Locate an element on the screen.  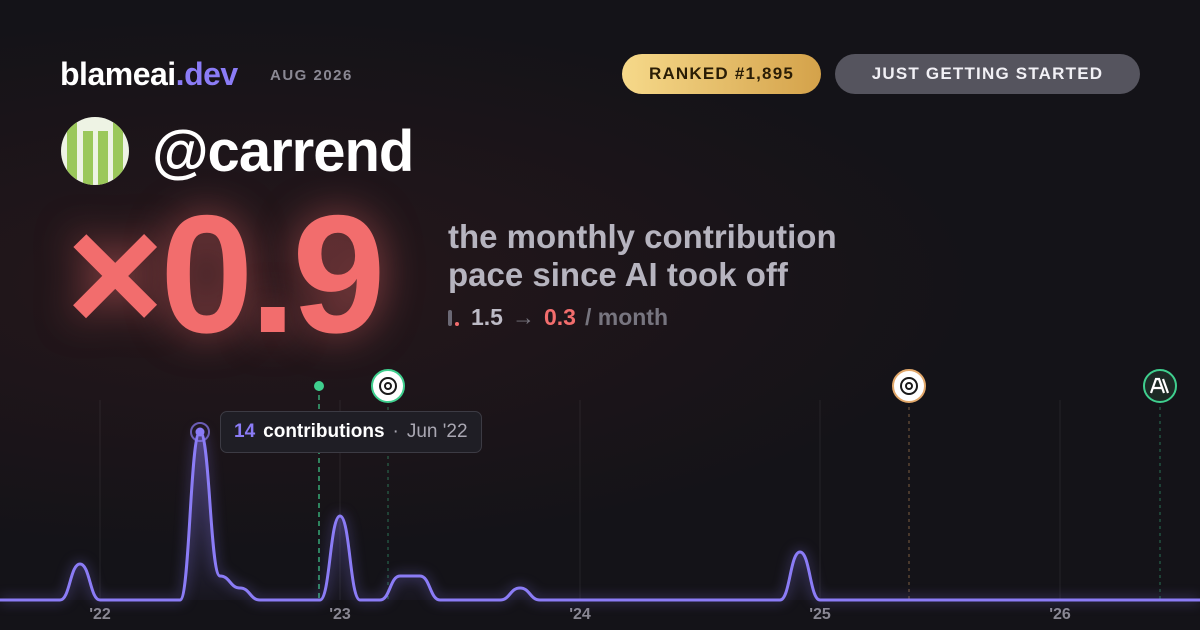
level-badge: JUST GETTING STARTED is located at coordinates (987, 74).